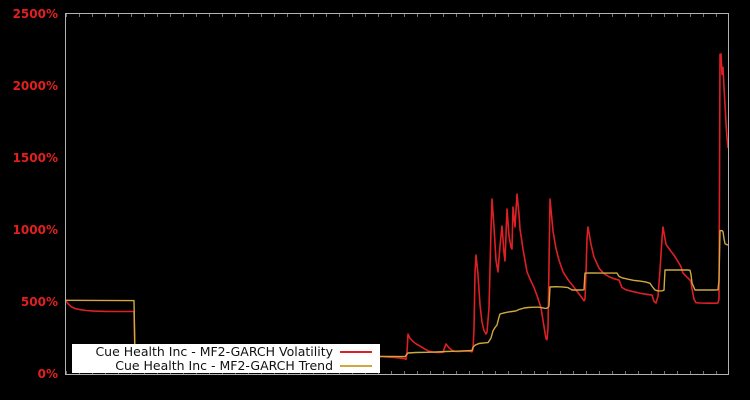 The image size is (750, 400). I want to click on legend-label-volatility: Cue Health Inc - MF2-GARCH Volatility, so click(214, 351).